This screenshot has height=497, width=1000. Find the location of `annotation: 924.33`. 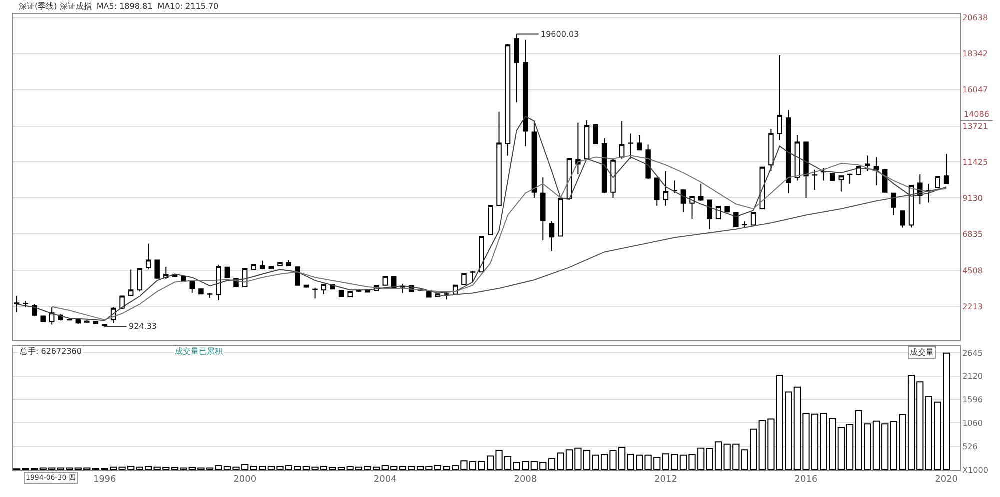

annotation: 924.33 is located at coordinates (143, 326).